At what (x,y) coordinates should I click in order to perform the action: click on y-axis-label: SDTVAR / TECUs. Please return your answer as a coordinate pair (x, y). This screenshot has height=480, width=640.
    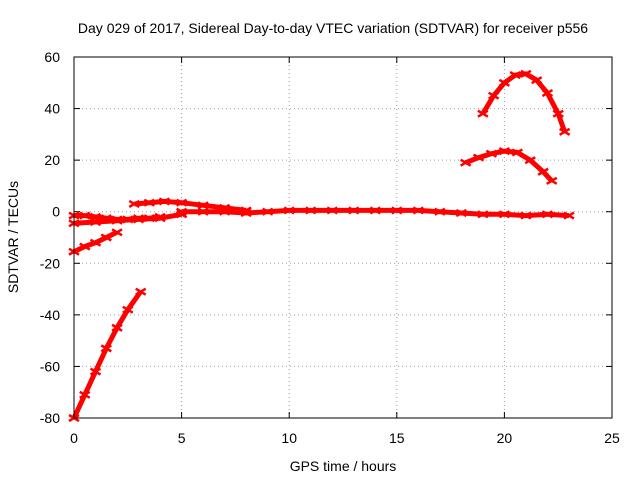
    Looking at the image, I should click on (13, 237).